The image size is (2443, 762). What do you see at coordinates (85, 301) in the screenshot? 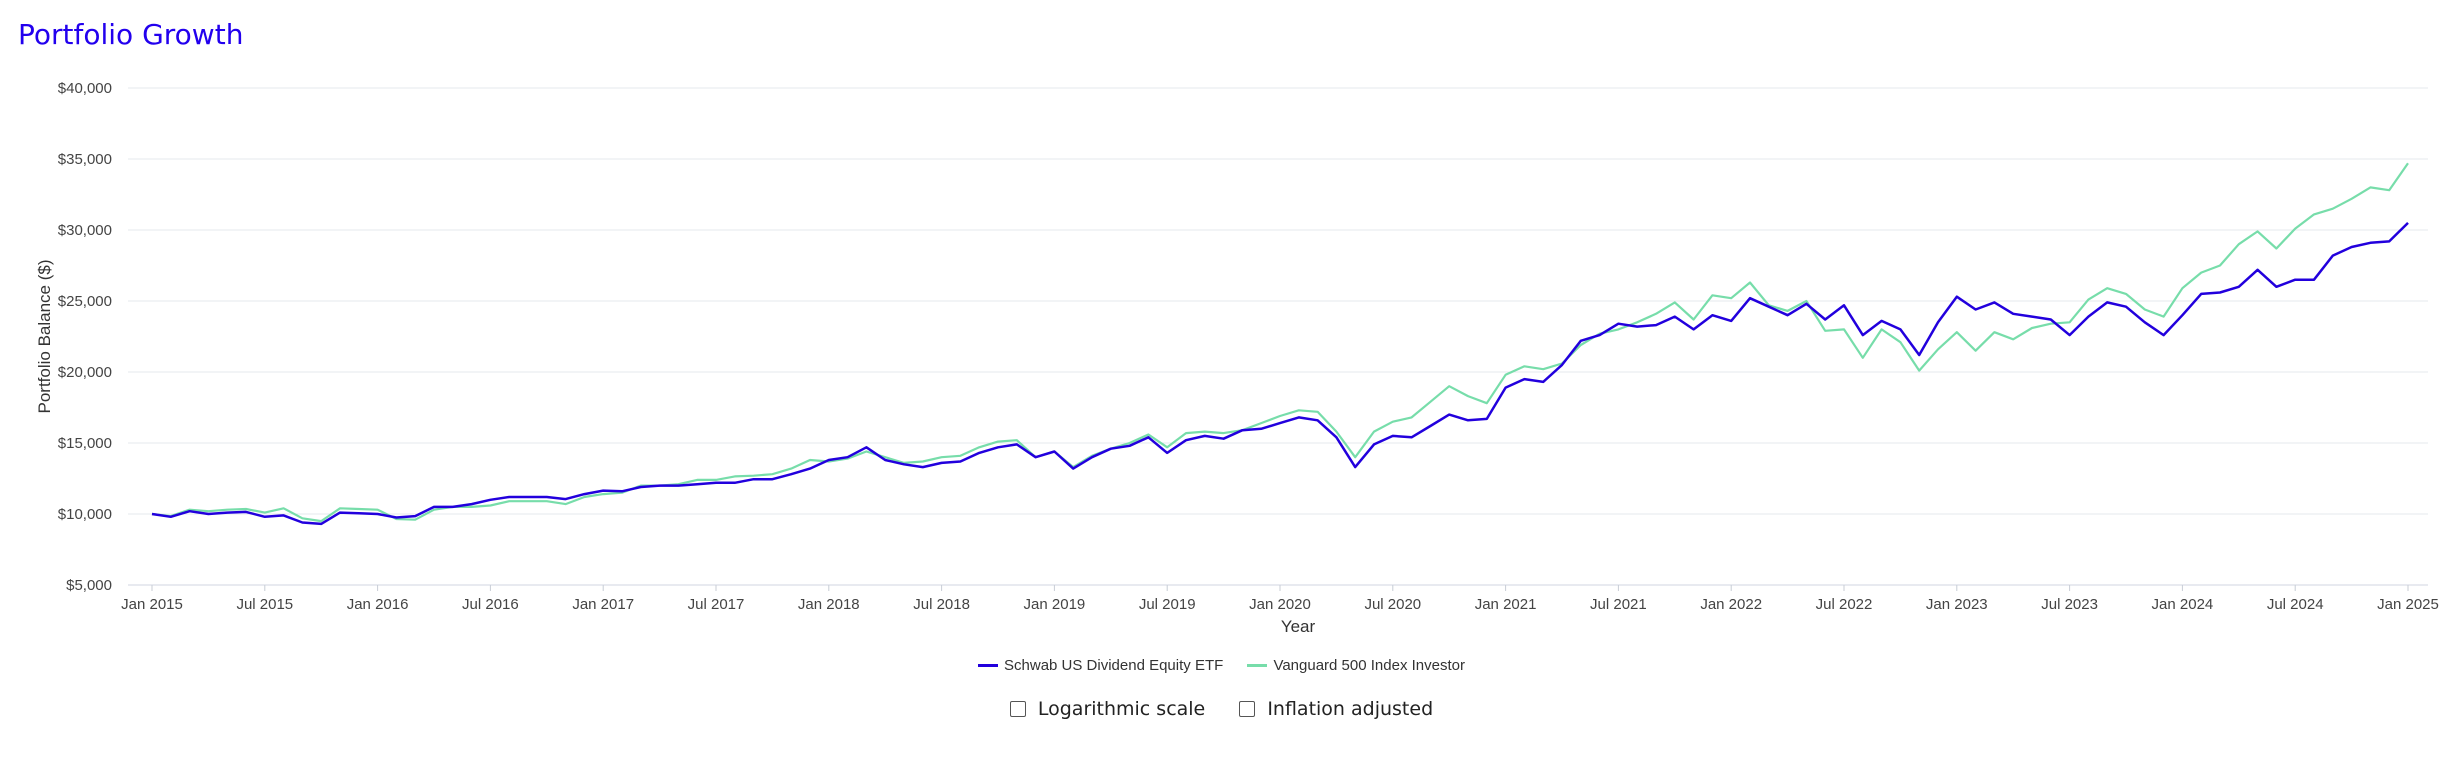
I see `y-tick-label: $25,000` at bounding box center [85, 301].